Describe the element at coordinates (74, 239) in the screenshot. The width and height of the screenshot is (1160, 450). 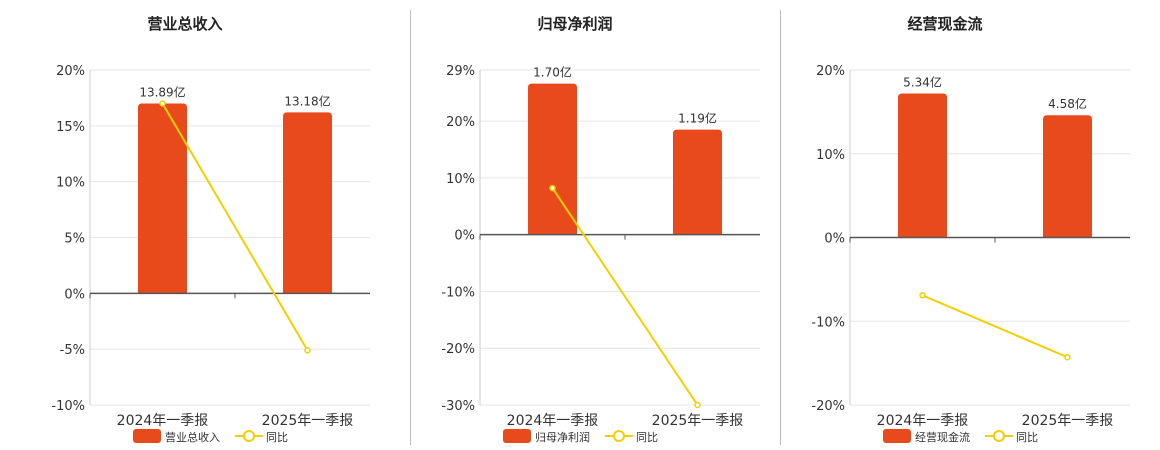
I see `y-tick-label: 5%` at that location.